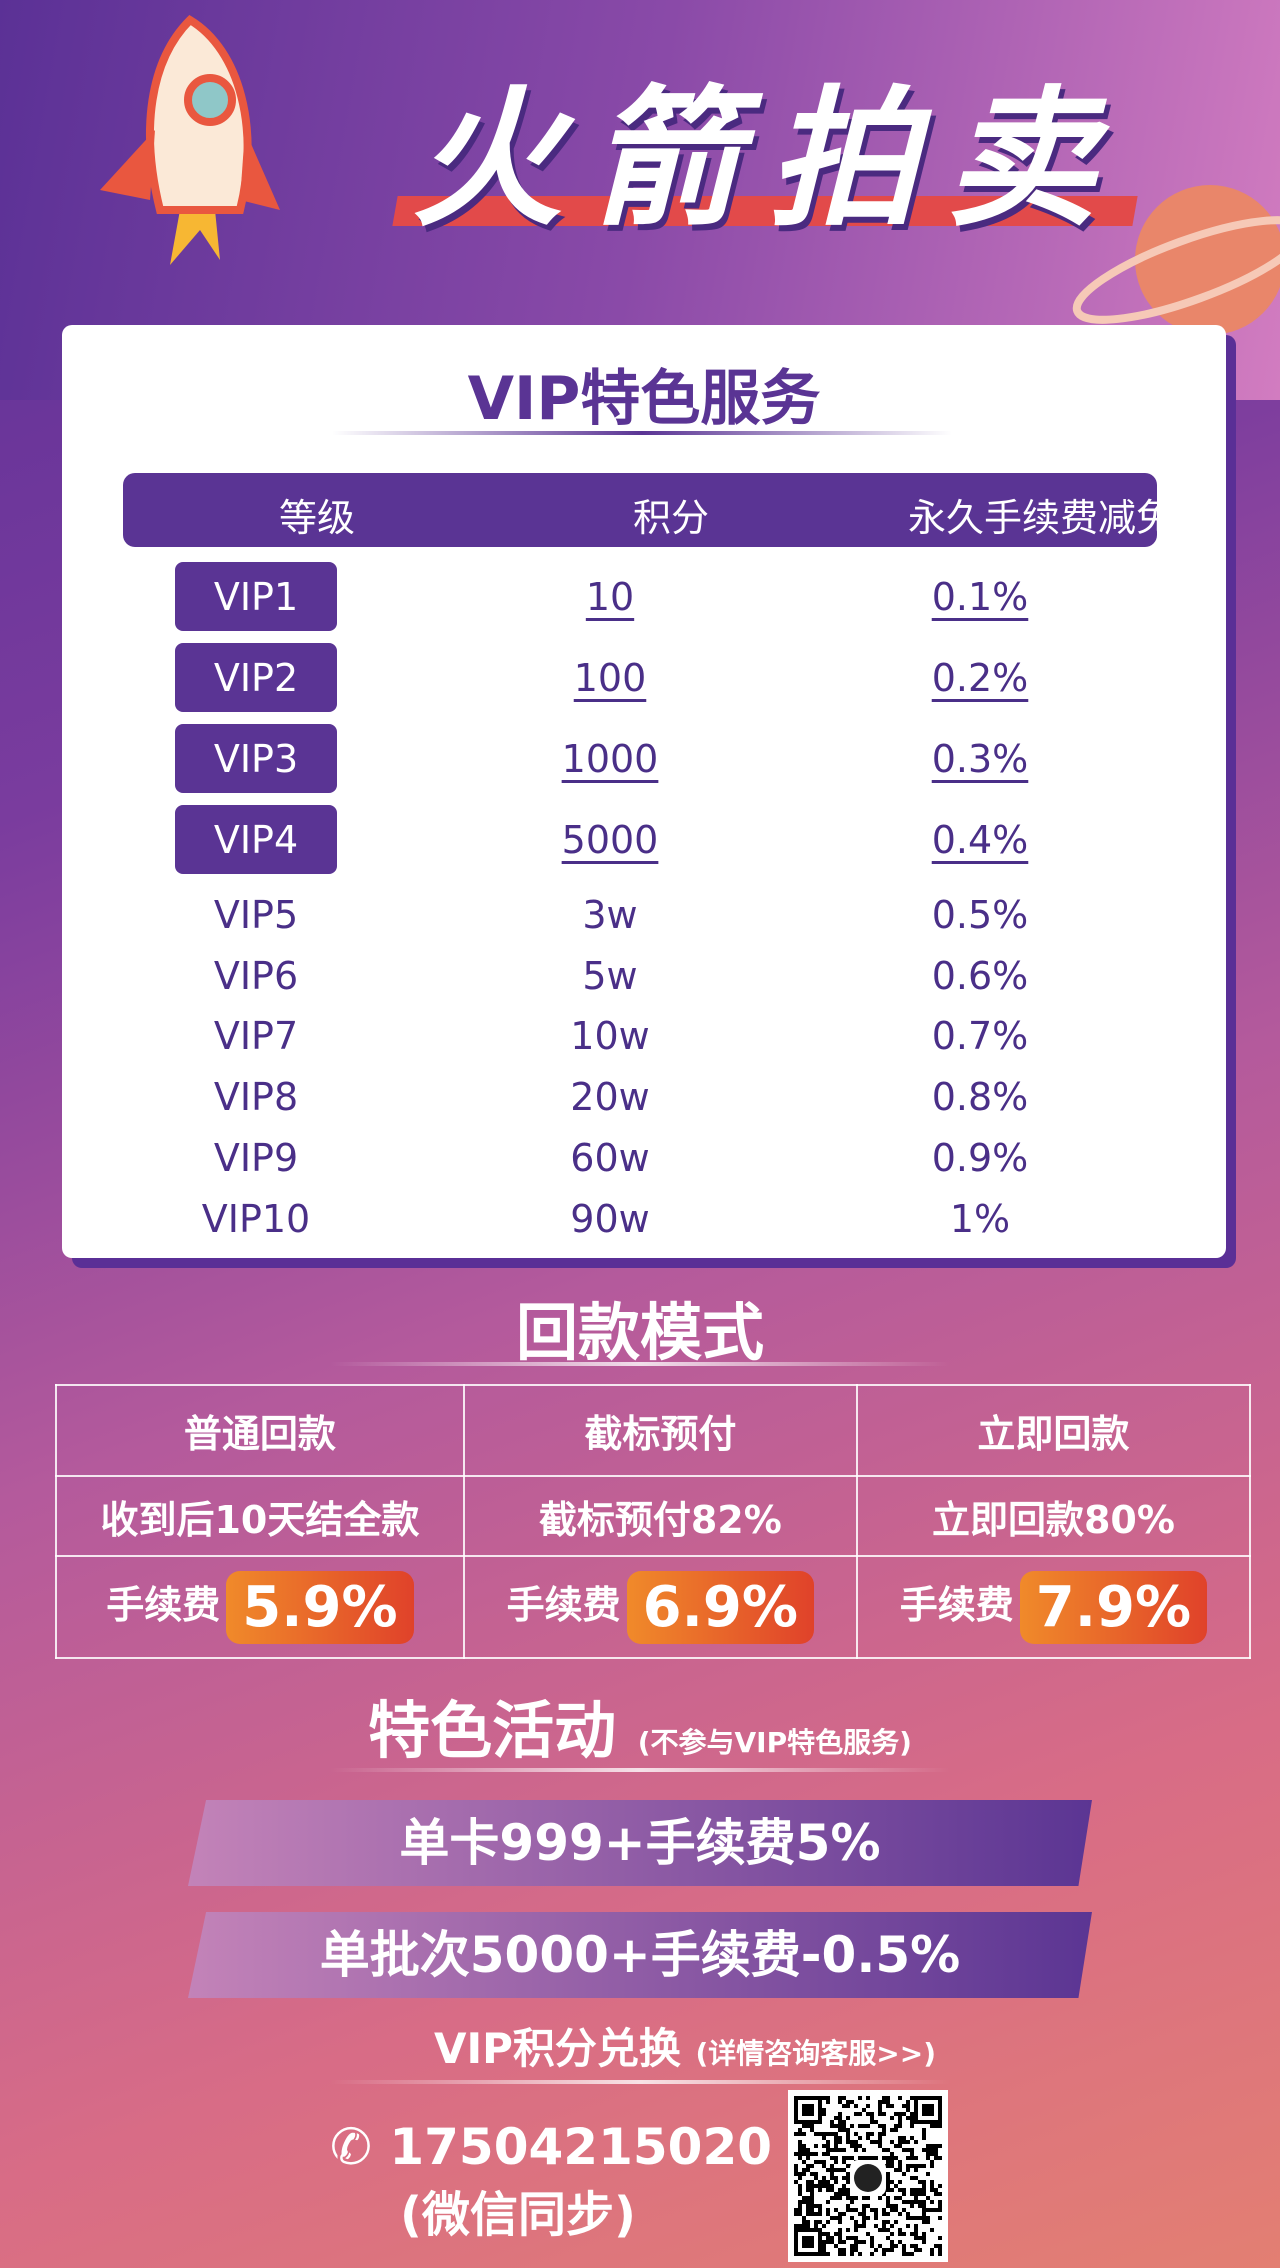  I want to click on vip-row: VIP9 60w 0.9%, so click(644, 1158).